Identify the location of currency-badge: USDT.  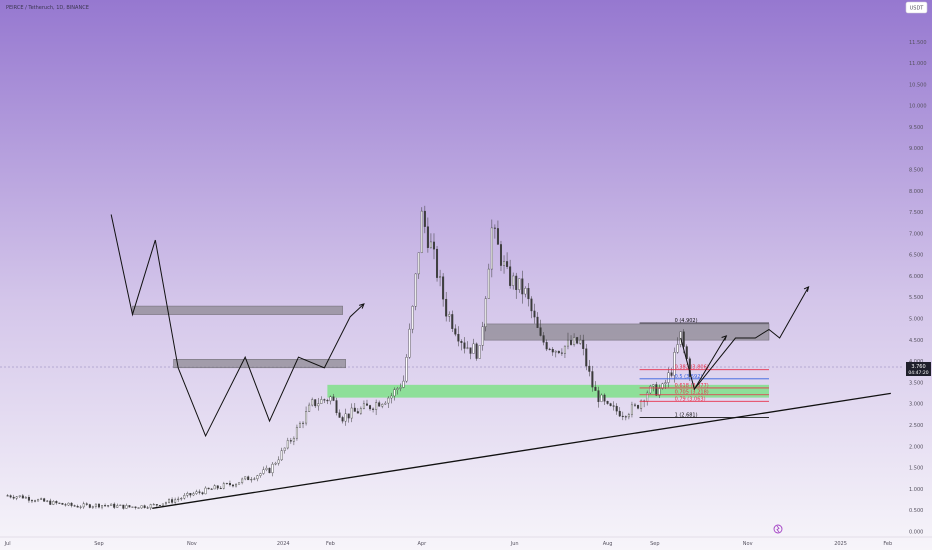
(916, 7).